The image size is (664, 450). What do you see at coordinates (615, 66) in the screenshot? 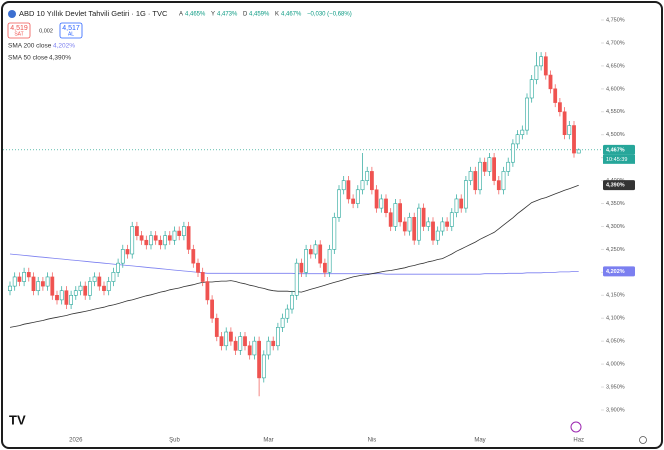
I see `y-tick-label: 4,650%` at bounding box center [615, 66].